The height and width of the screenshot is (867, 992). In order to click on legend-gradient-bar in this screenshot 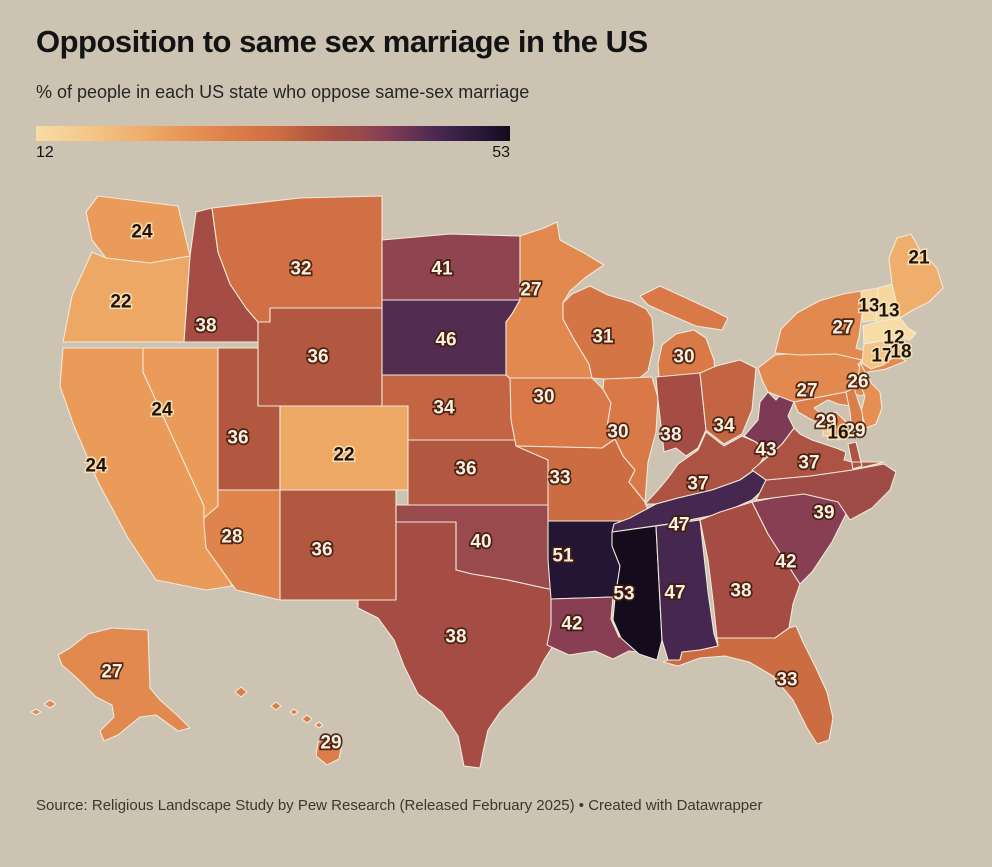, I will do `click(273, 133)`.